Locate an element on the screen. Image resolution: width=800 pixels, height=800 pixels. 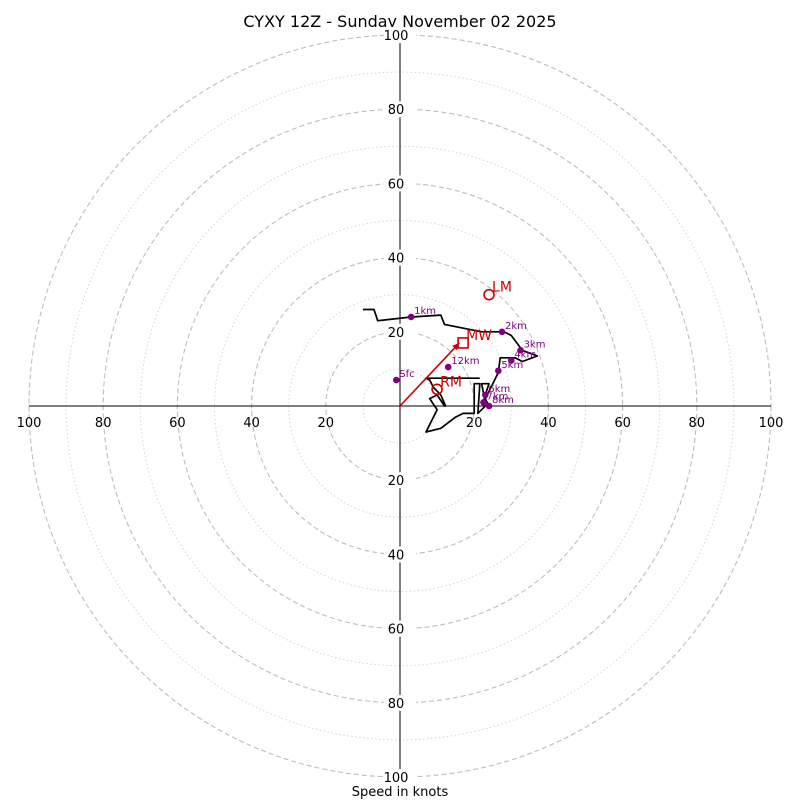
rm-marker is located at coordinates (437, 389).